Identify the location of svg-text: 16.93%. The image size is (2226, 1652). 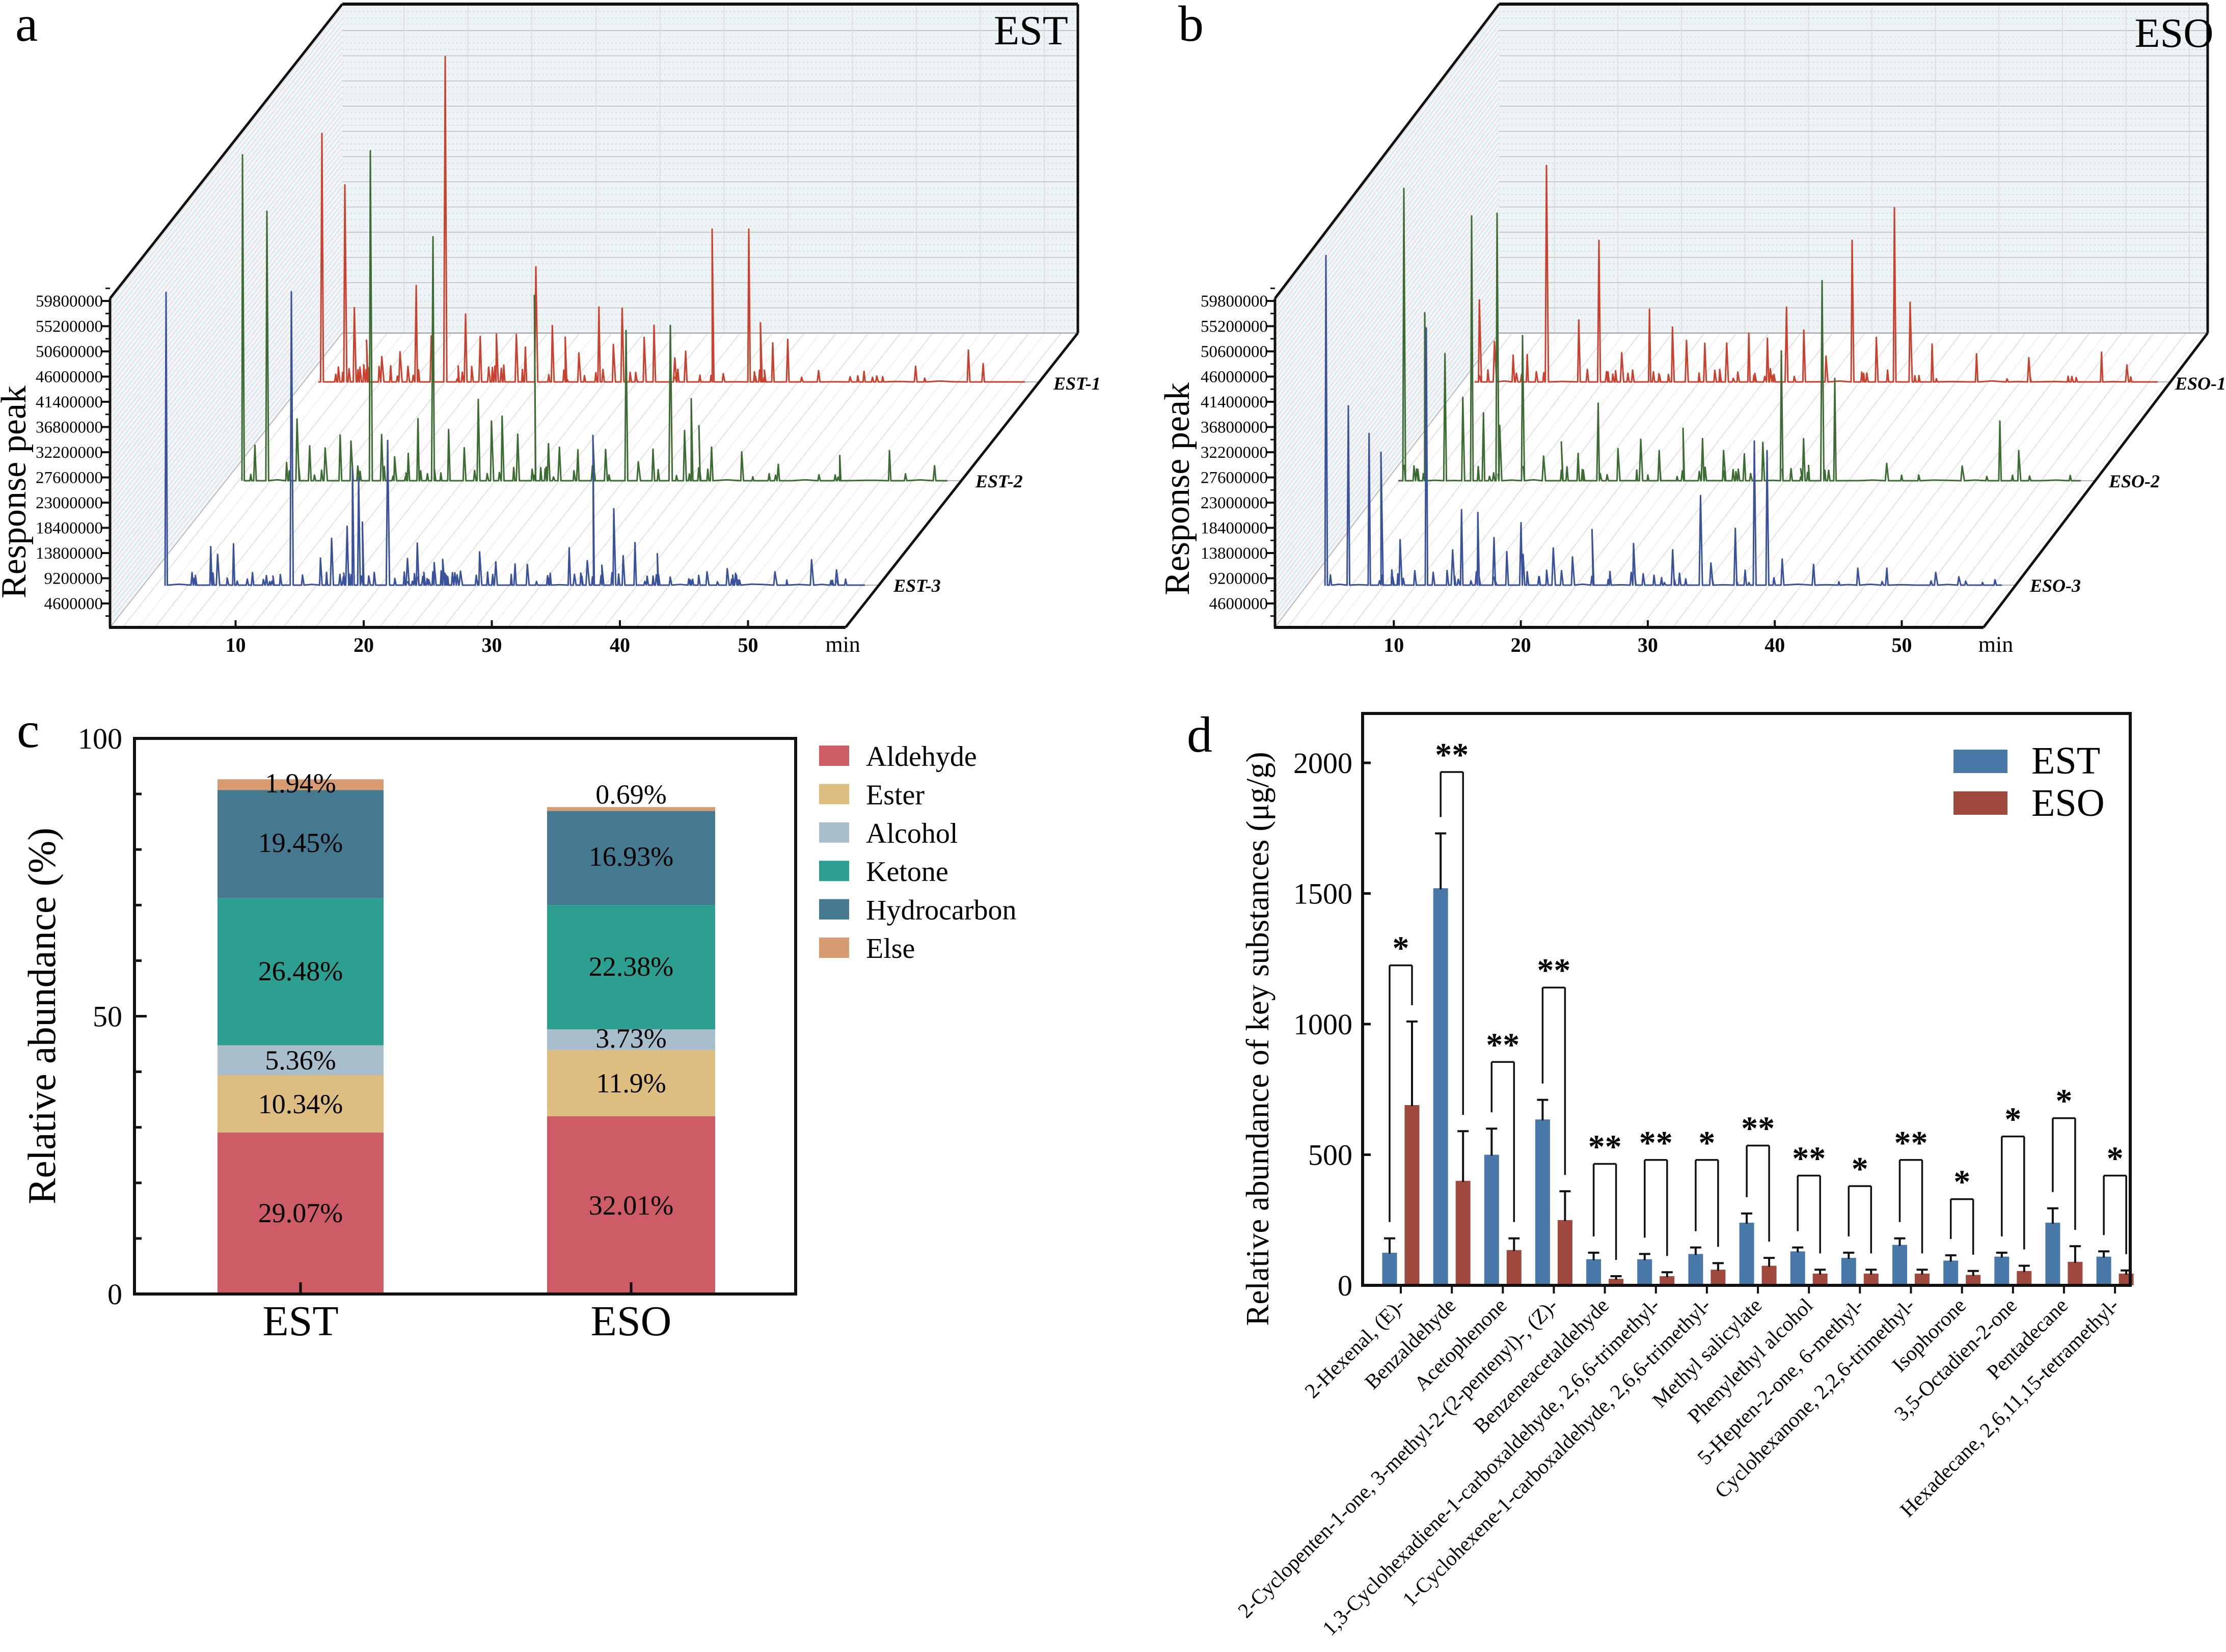
(631, 856).